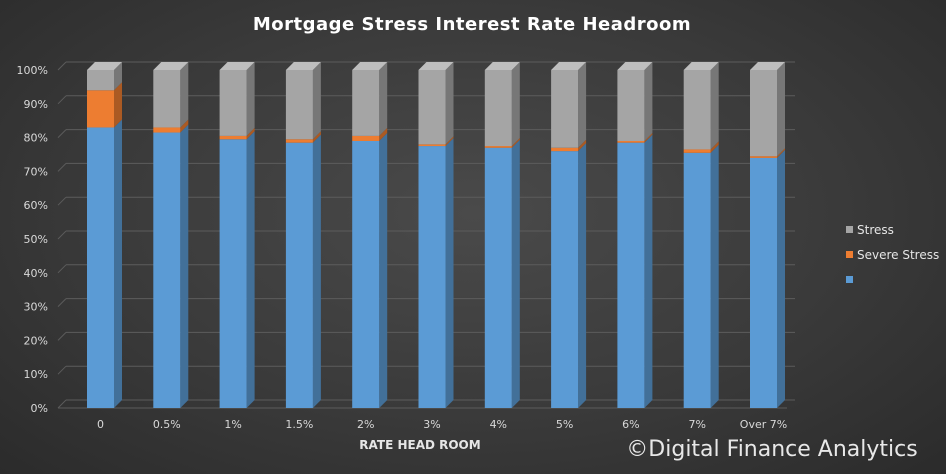 The height and width of the screenshot is (474, 946). What do you see at coordinates (431, 424) in the screenshot?
I see `x-tick-label: 3%` at bounding box center [431, 424].